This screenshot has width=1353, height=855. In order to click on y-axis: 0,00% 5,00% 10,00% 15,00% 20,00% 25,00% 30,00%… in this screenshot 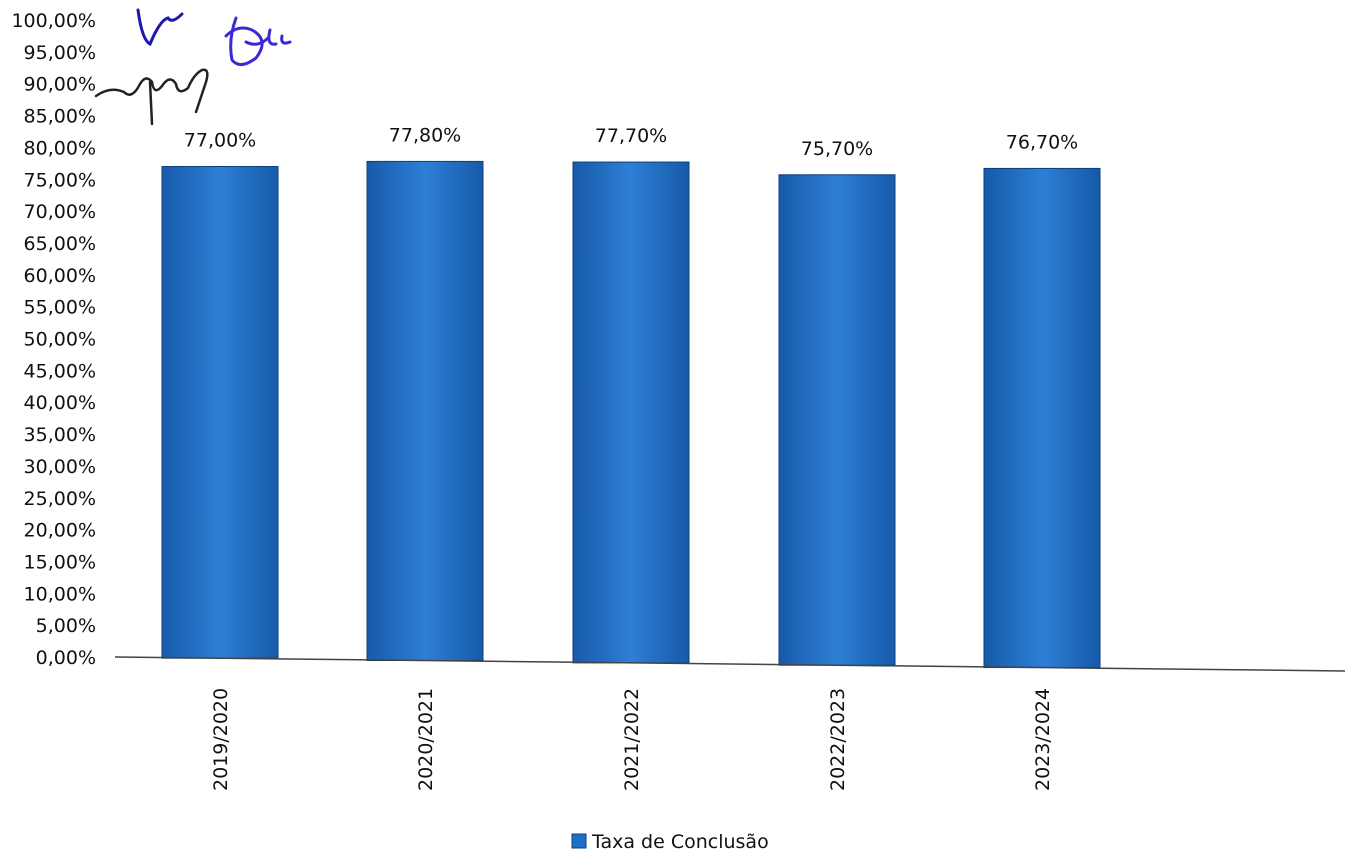, I will do `click(53, 339)`.